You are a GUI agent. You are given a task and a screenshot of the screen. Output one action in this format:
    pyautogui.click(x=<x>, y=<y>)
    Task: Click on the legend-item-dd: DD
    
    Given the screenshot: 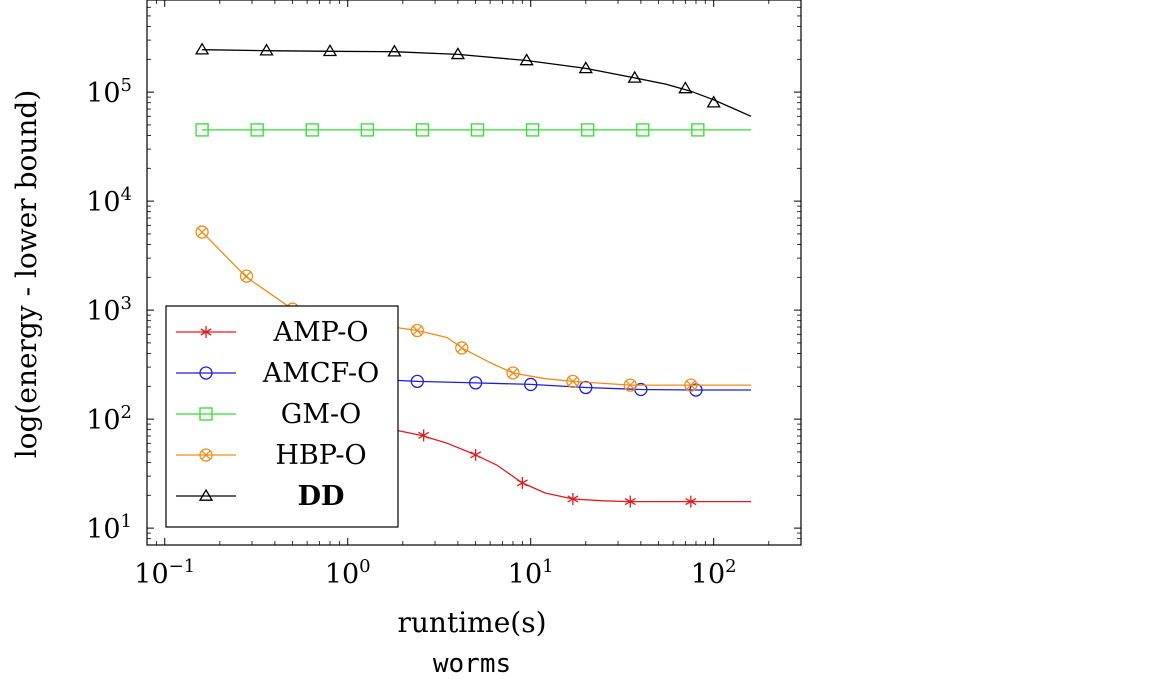 What is the action you would take?
    pyautogui.click(x=260, y=496)
    